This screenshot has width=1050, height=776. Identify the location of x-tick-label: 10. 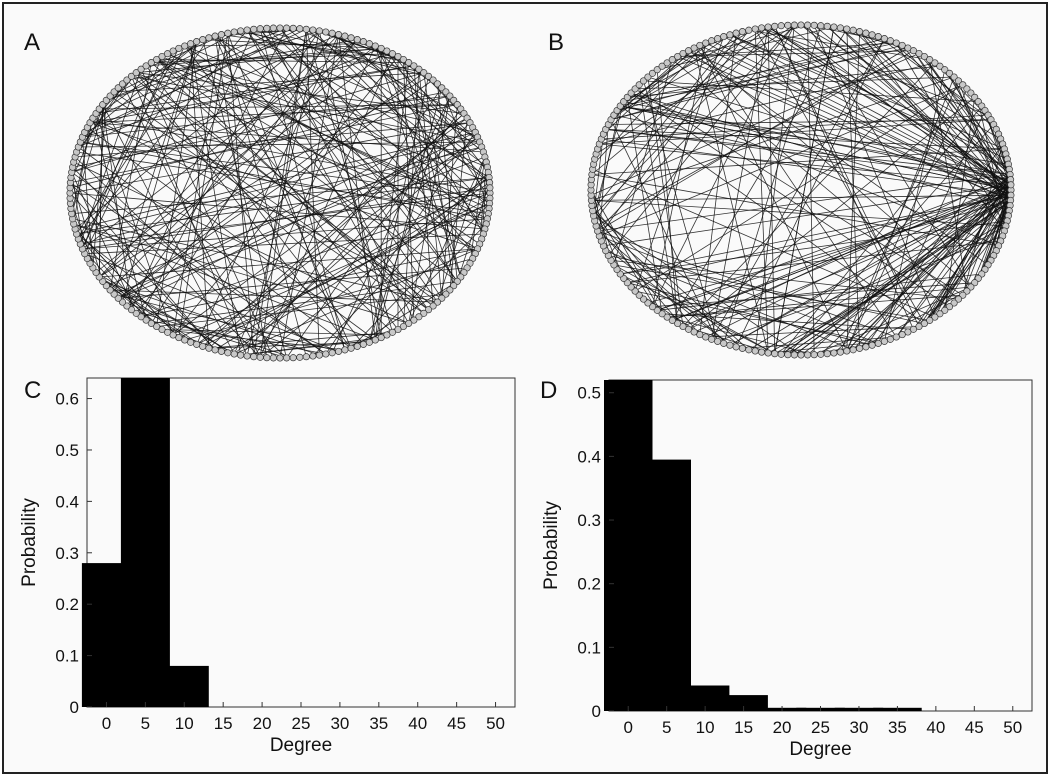
(184, 723).